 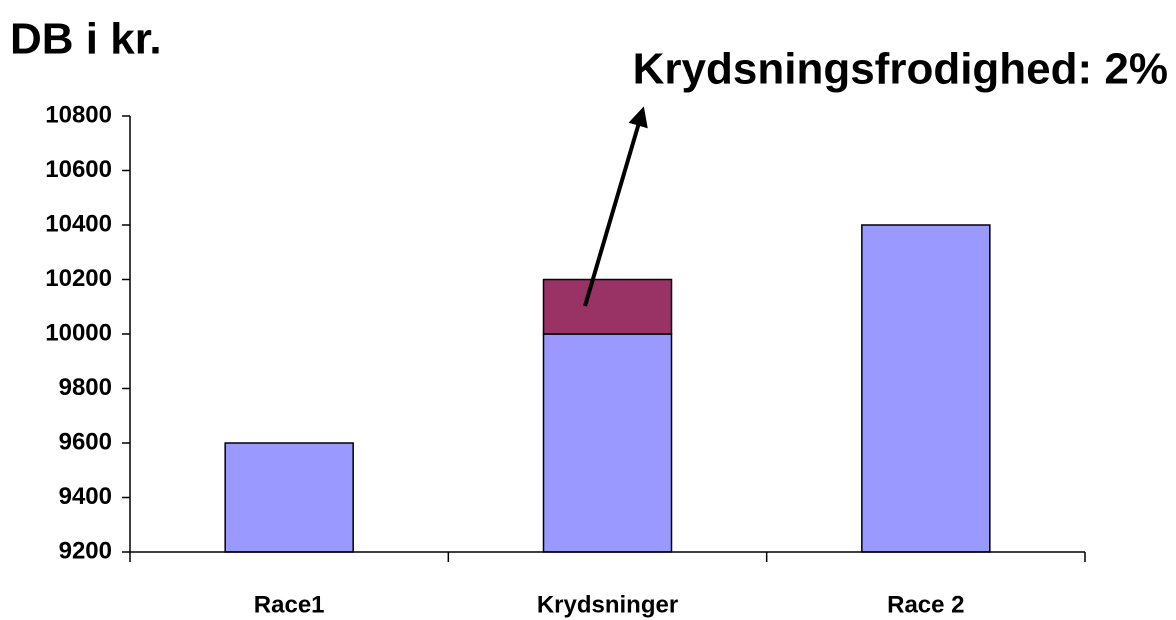 I want to click on annotation-arrow, so click(x=615, y=206).